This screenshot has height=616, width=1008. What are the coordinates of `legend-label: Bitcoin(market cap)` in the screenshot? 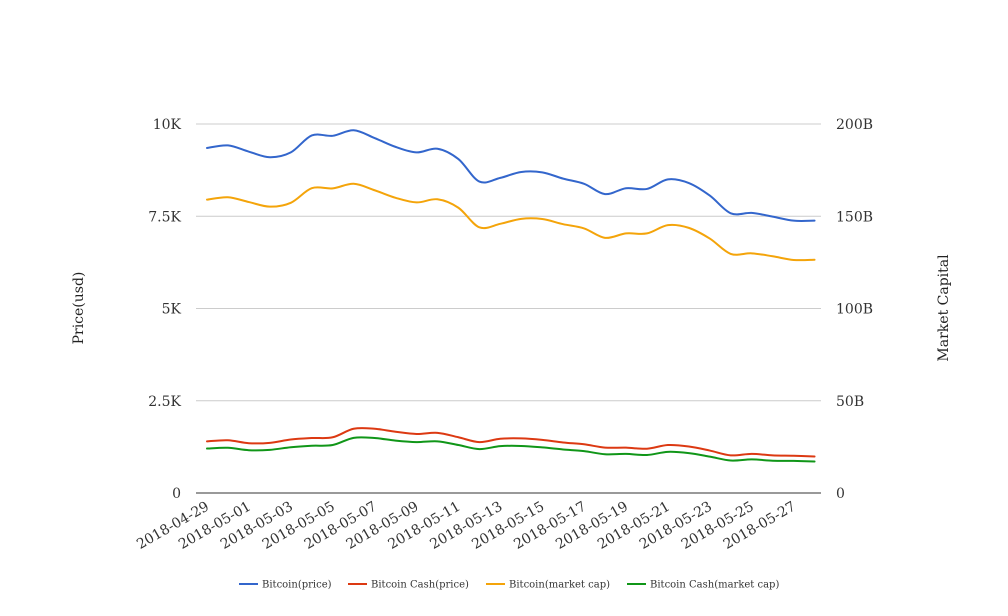 It's located at (559, 585).